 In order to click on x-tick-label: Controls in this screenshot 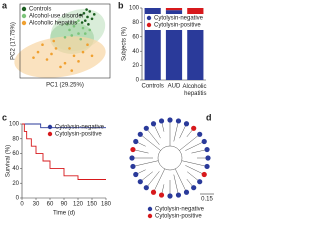, I will do `click(152, 87)`.